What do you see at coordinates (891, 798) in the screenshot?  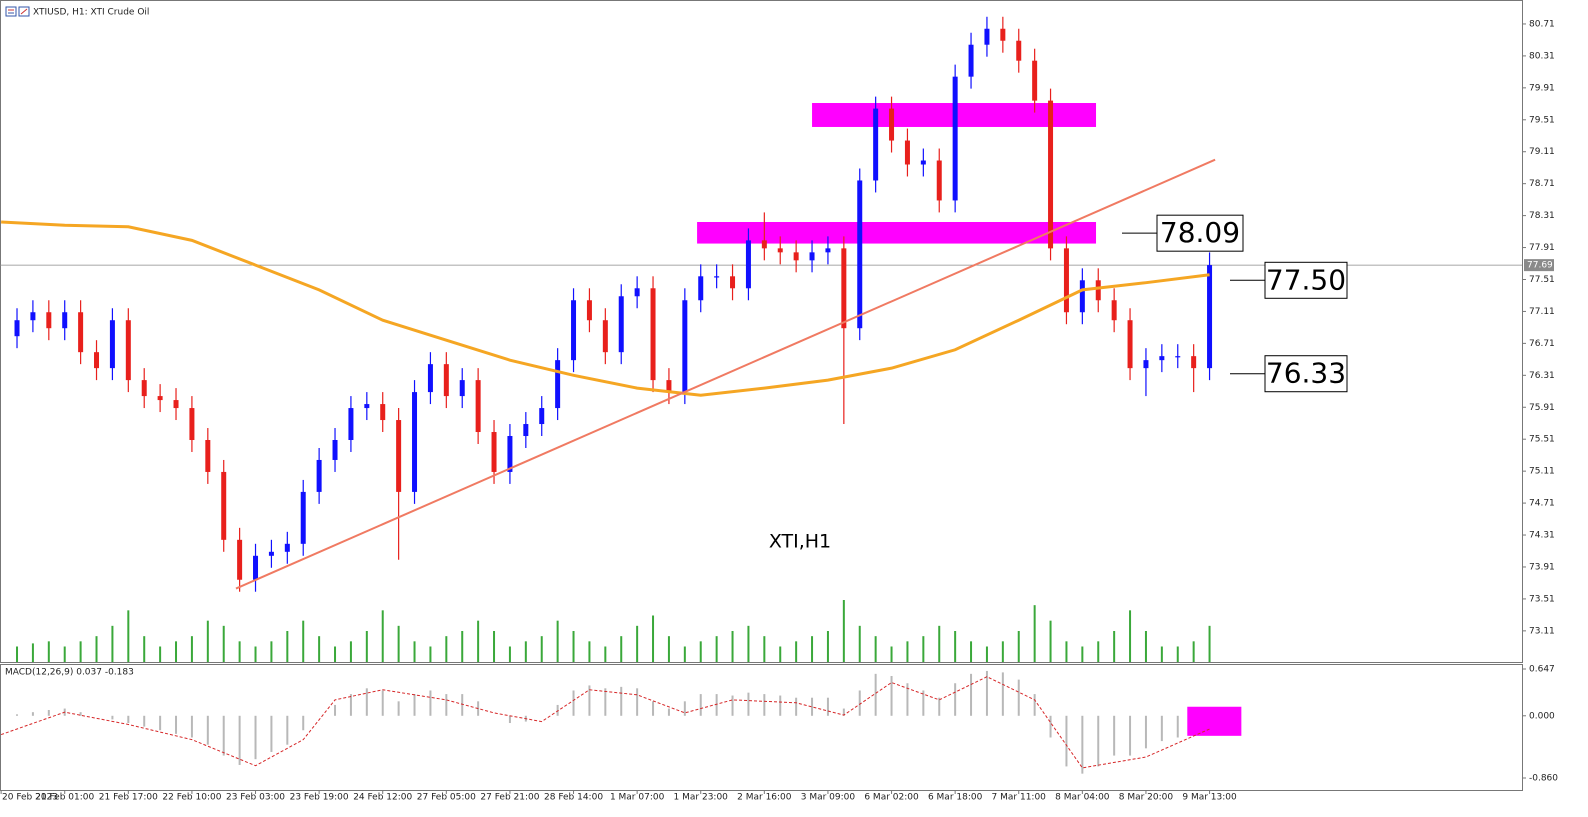 I see `x-tick-label: 6 Mar 02:00` at bounding box center [891, 798].